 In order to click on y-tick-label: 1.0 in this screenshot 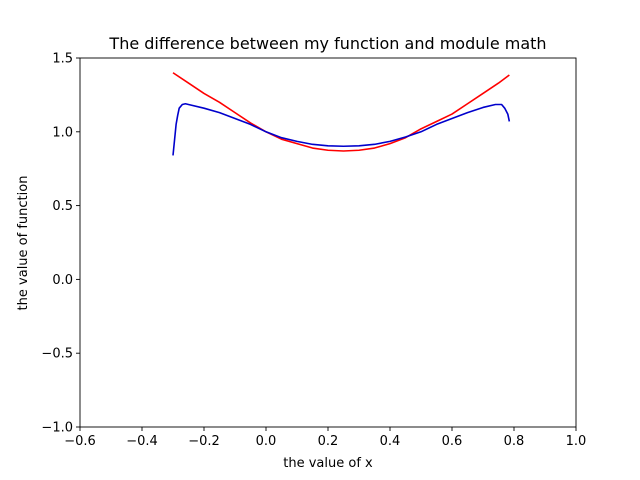, I will do `click(62, 132)`.